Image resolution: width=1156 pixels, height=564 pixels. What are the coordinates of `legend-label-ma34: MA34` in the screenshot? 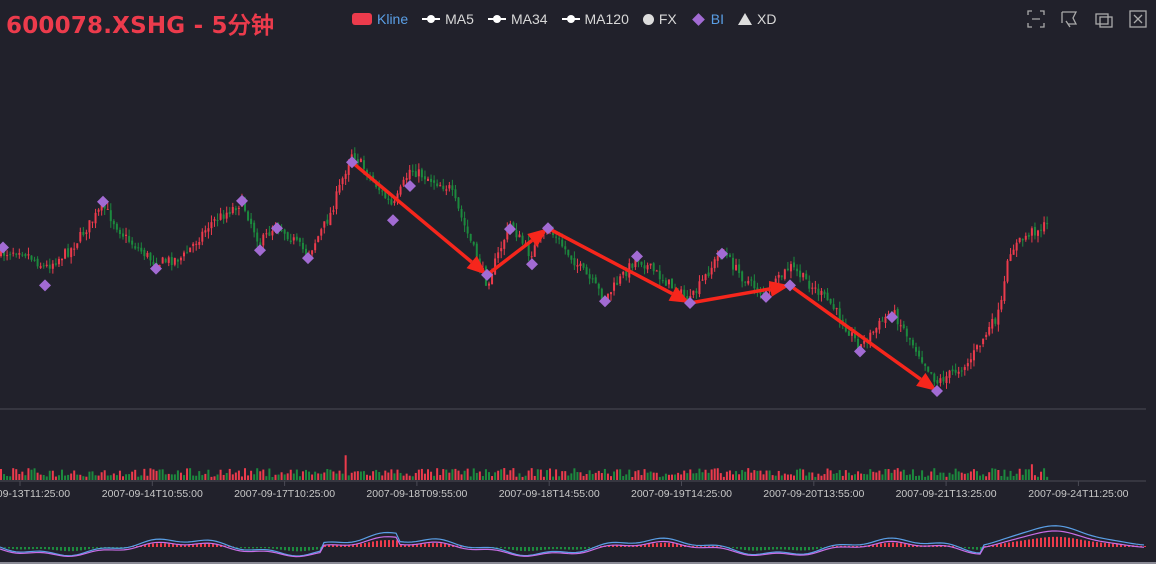 It's located at (529, 19).